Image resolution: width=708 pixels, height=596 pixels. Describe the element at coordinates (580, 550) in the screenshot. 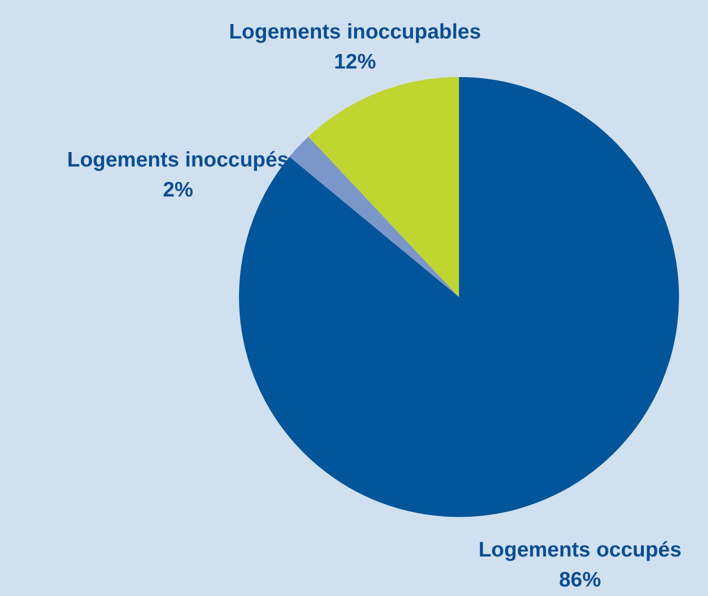

I see `slice-label: Logements occupés` at that location.